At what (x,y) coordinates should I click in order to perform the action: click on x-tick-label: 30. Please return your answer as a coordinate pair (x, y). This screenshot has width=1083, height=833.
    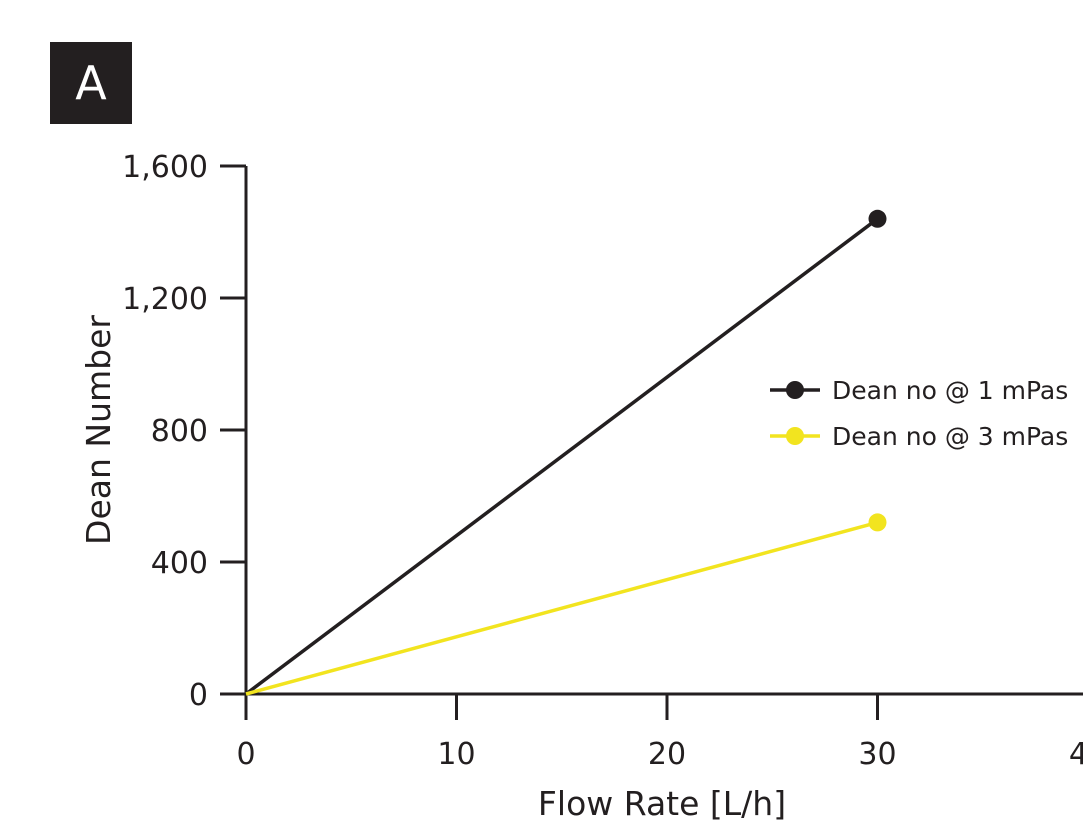
    Looking at the image, I should click on (877, 754).